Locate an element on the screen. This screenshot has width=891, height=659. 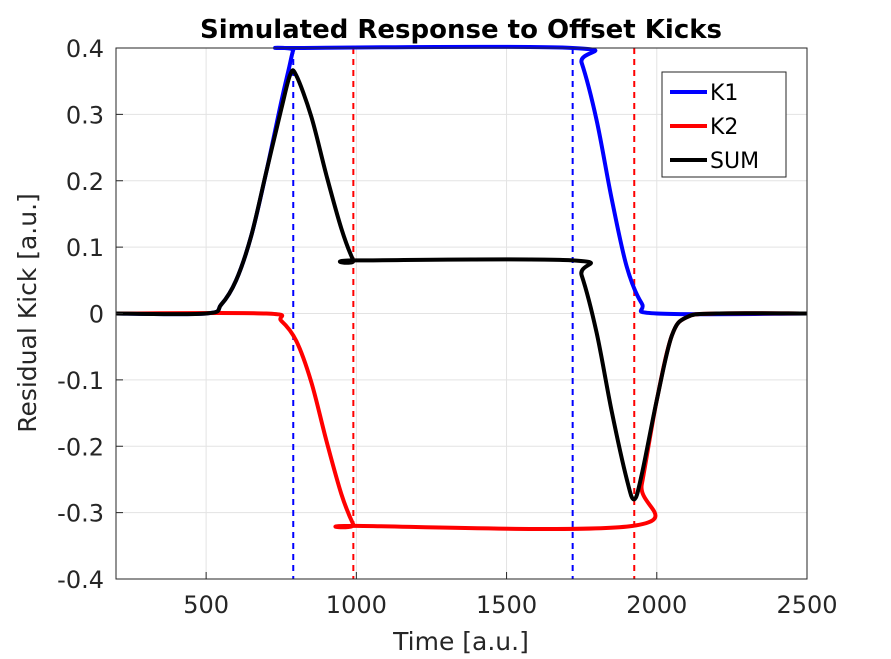
x-tick-label: 1000 is located at coordinates (356, 605).